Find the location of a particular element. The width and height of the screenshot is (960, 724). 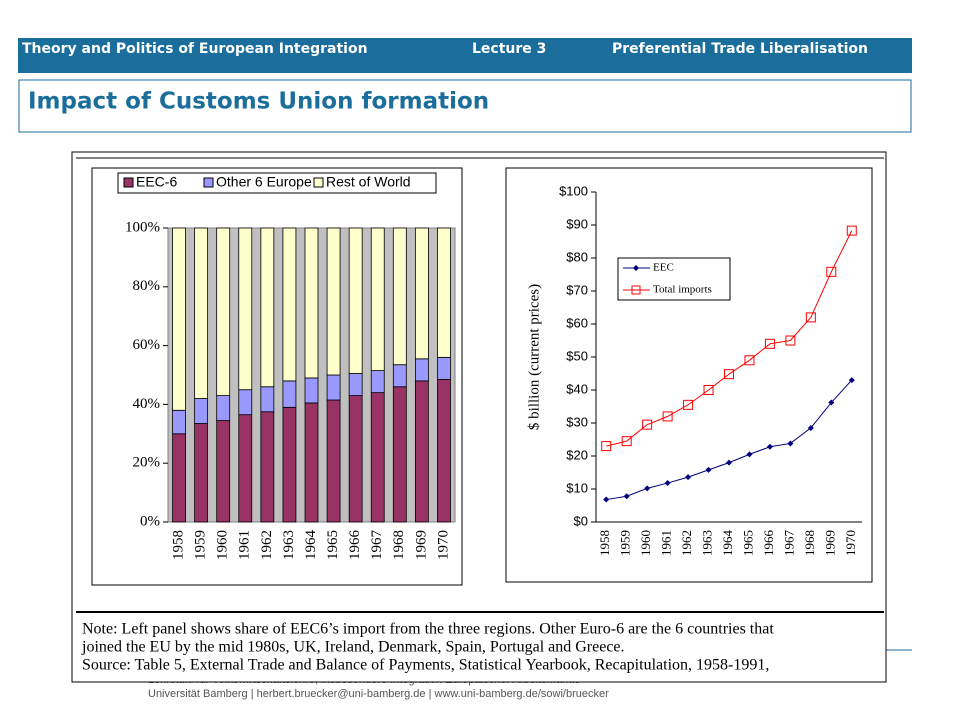

y-tick-label: 60% is located at coordinates (147, 345).